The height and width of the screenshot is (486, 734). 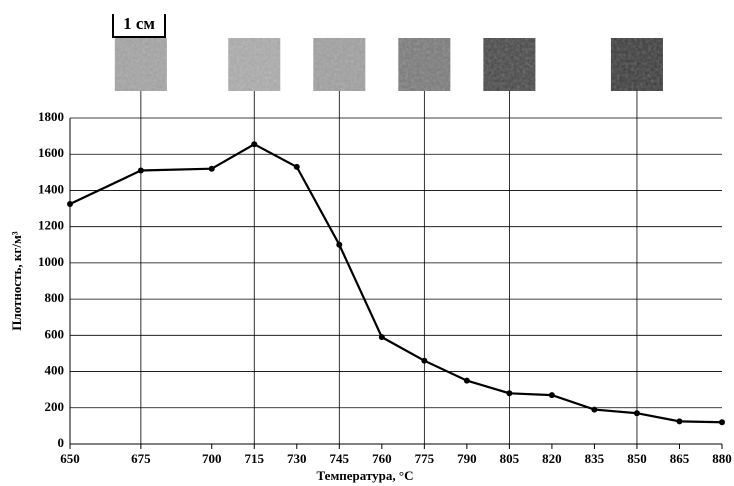 I want to click on x-tick-label: 775, so click(x=425, y=458).